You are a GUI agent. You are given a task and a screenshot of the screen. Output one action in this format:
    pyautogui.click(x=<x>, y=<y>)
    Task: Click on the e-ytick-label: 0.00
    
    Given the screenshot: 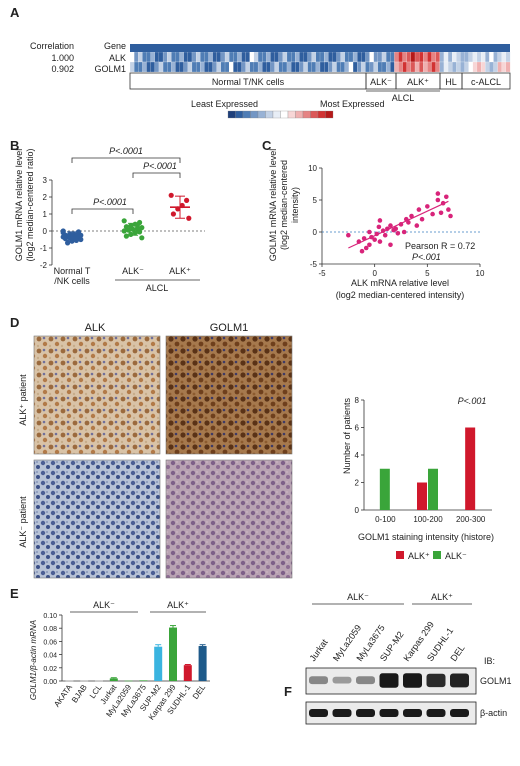 What is the action you would take?
    pyautogui.click(x=50, y=682)
    